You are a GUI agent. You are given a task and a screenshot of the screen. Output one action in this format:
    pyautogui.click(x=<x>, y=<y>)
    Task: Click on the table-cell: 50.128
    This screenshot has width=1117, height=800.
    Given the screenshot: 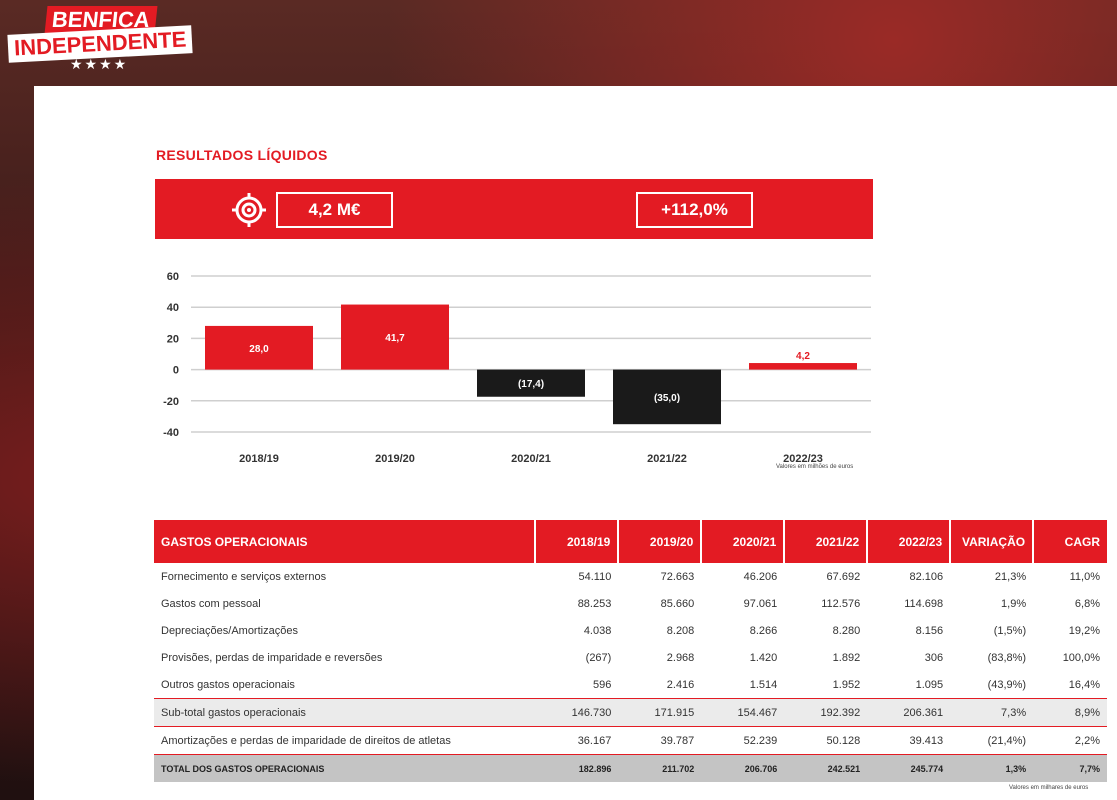 What is the action you would take?
    pyautogui.click(x=843, y=740)
    